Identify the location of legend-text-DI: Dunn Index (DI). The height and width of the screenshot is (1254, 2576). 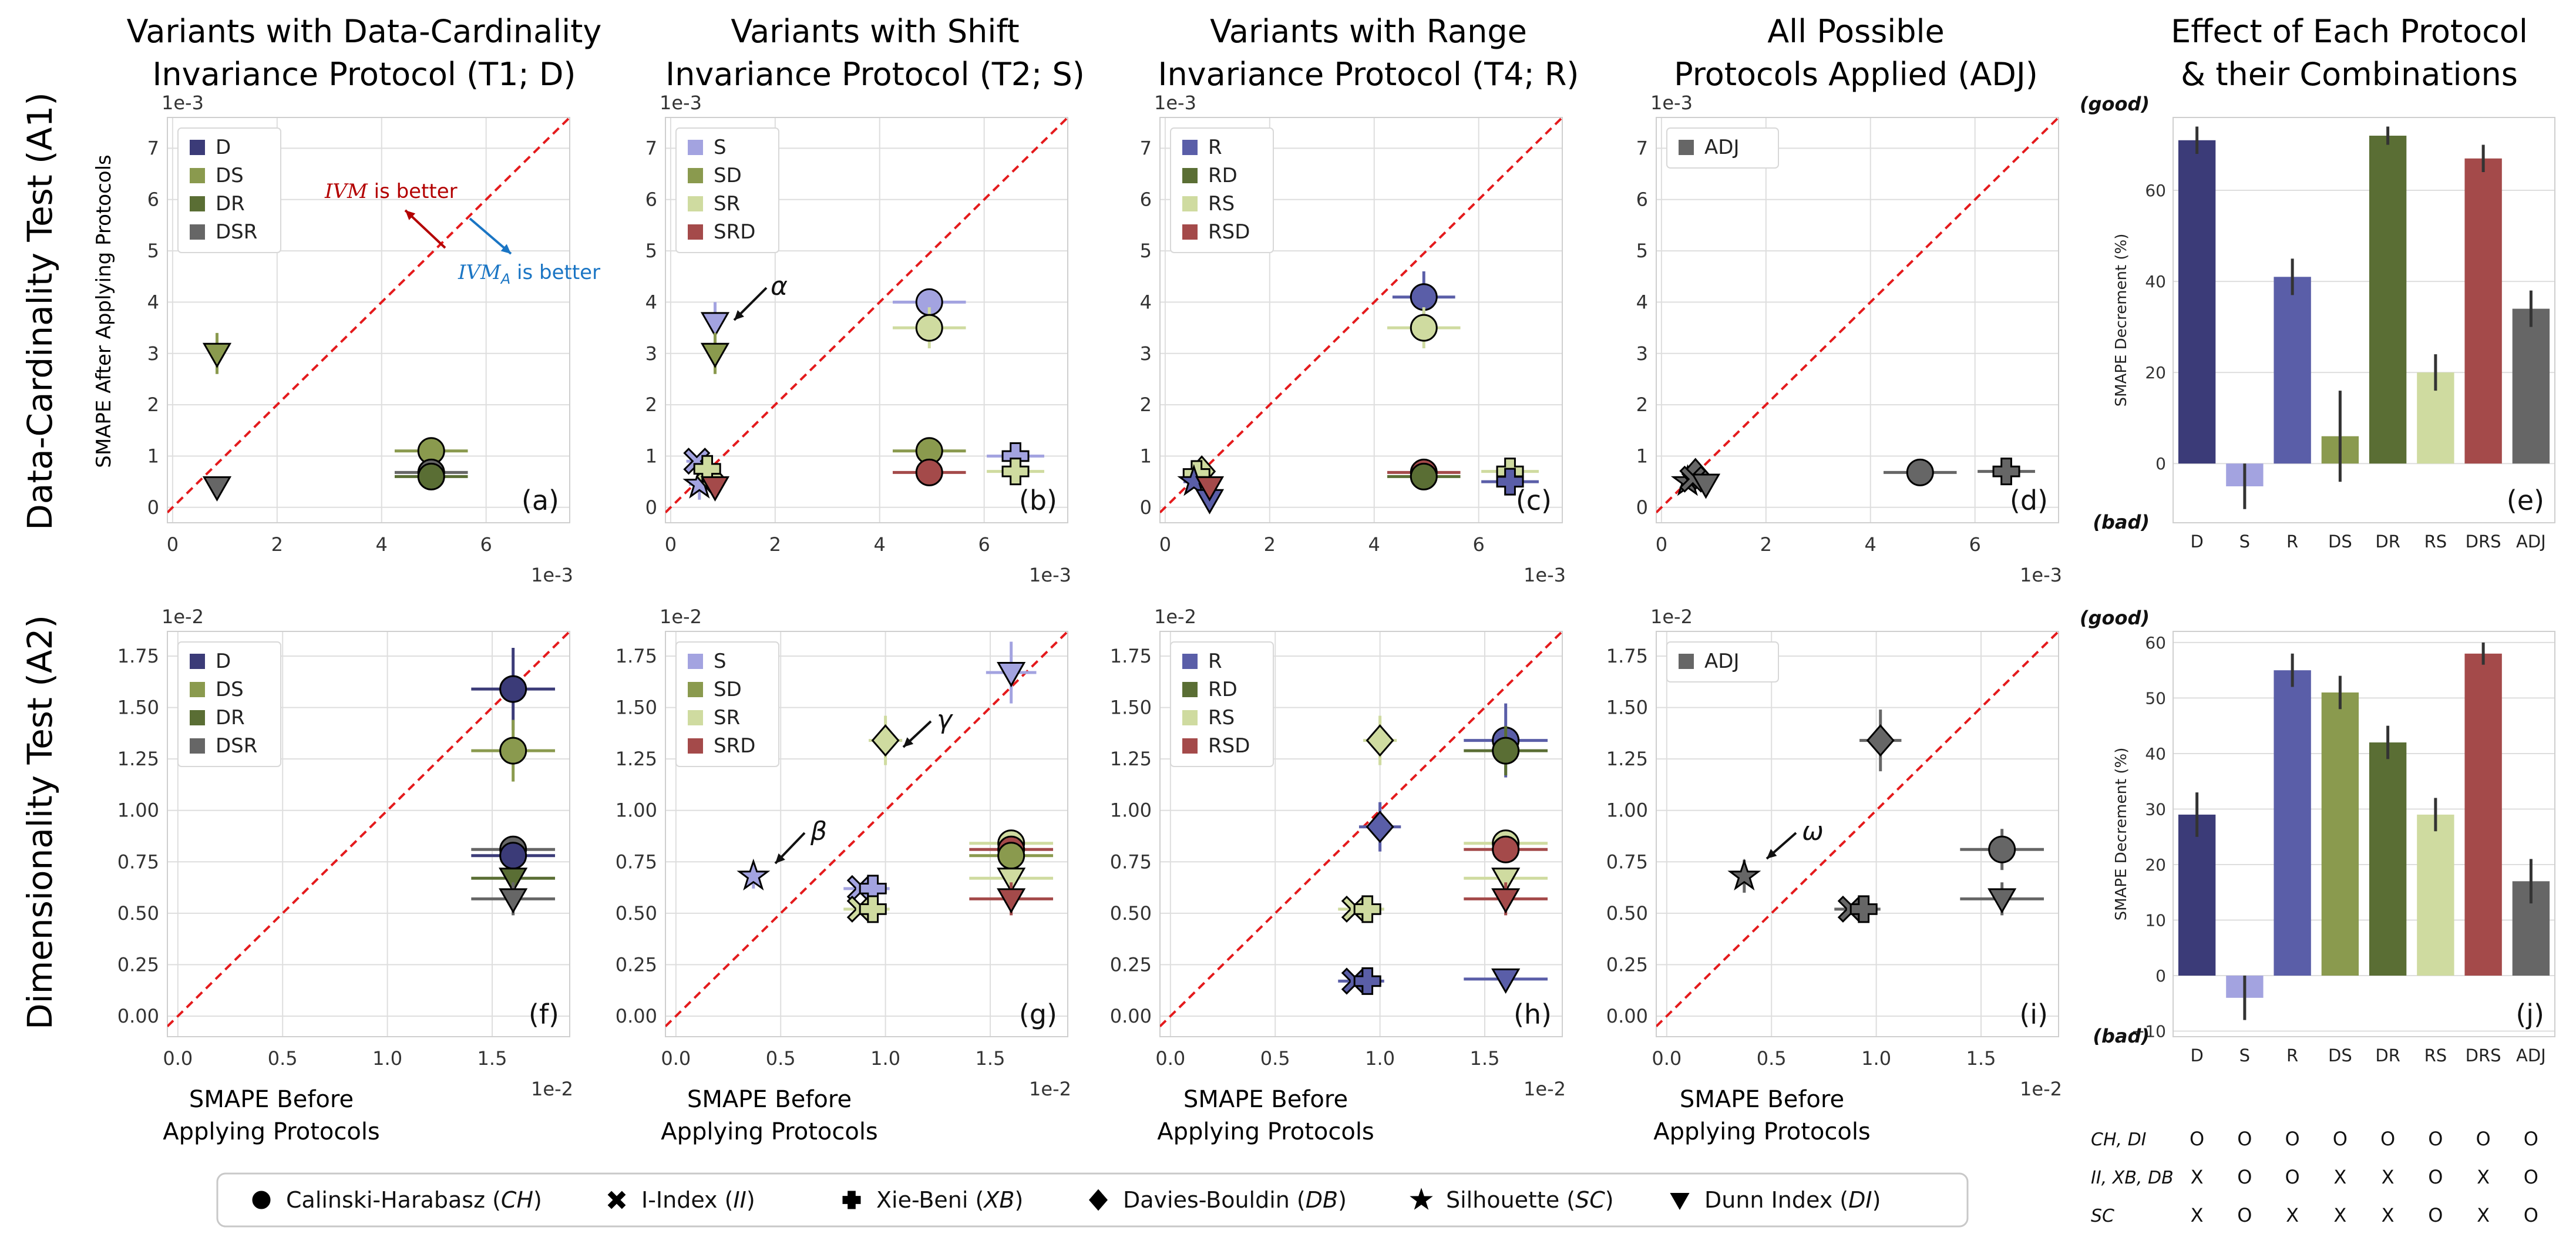
(1793, 1200).